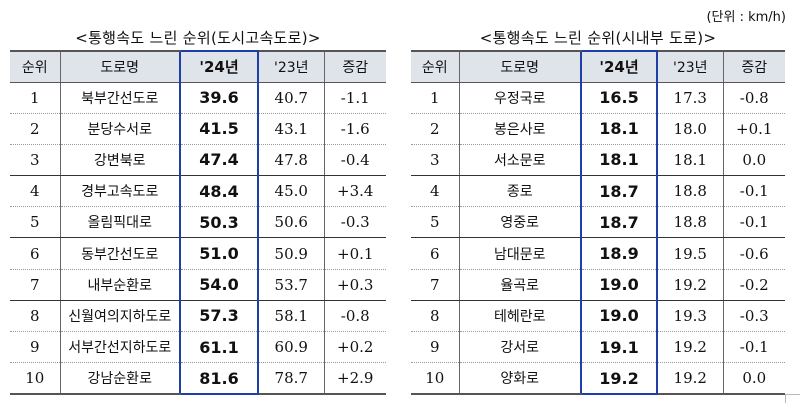  What do you see at coordinates (119, 285) in the screenshot?
I see `road-name-cell: 내부순환로` at bounding box center [119, 285].